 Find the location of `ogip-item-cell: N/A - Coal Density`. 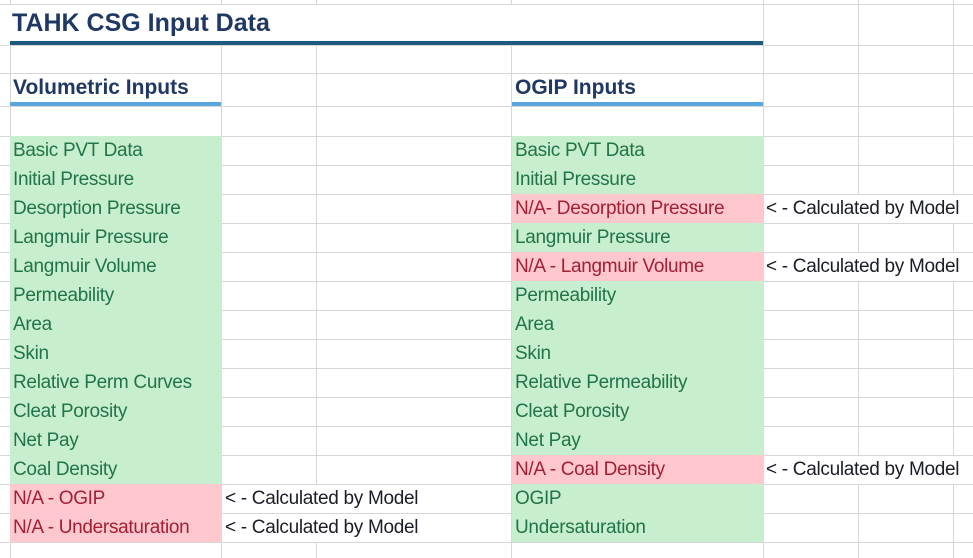

ogip-item-cell: N/A - Coal Density is located at coordinates (638, 469).